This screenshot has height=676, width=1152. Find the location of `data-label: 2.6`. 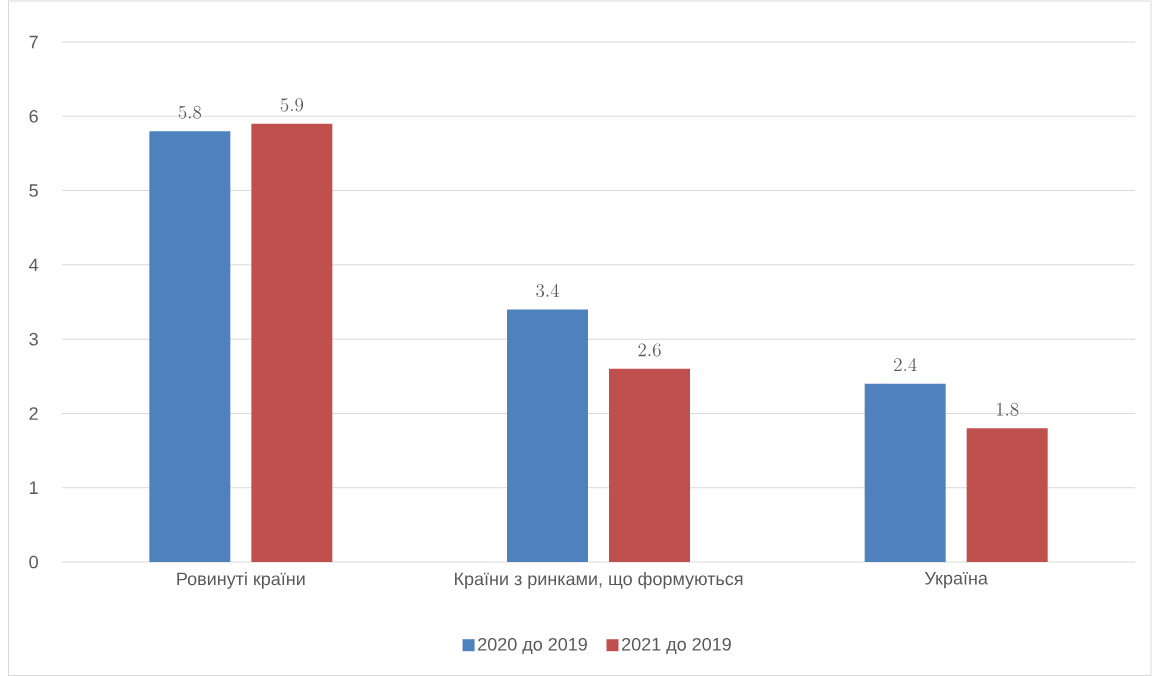

data-label: 2.6 is located at coordinates (649, 350).